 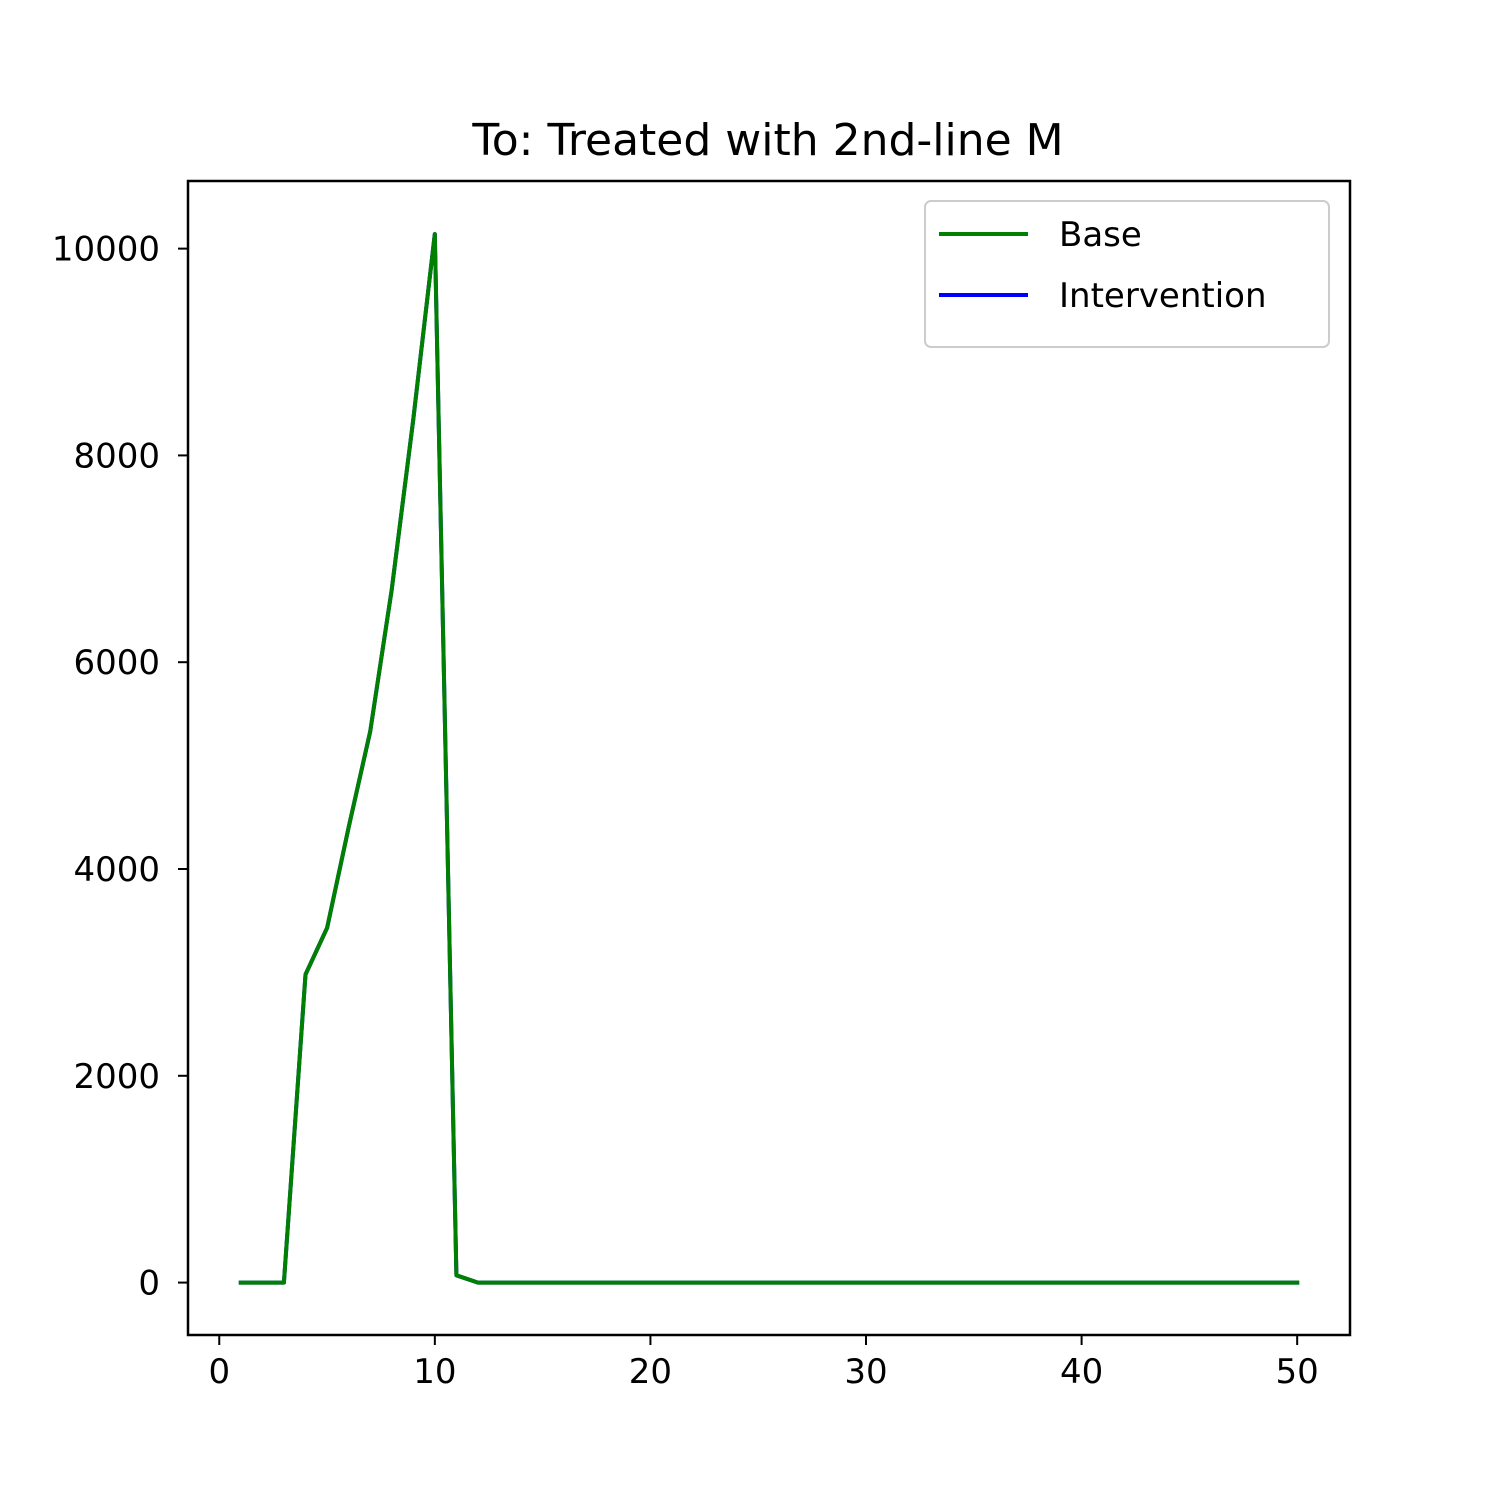 What do you see at coordinates (1100, 235) in the screenshot?
I see `legend-label-base: Base` at bounding box center [1100, 235].